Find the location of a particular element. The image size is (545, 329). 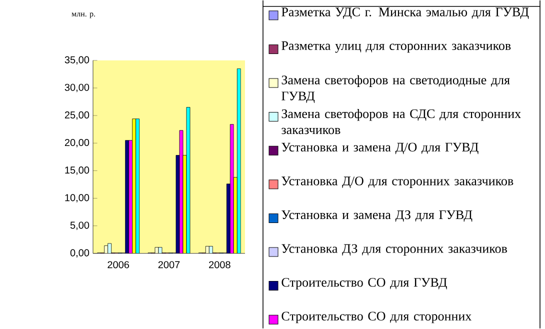

legend-label: Замена светофоров на светодиодные для ГУВД is located at coordinates (396, 89).